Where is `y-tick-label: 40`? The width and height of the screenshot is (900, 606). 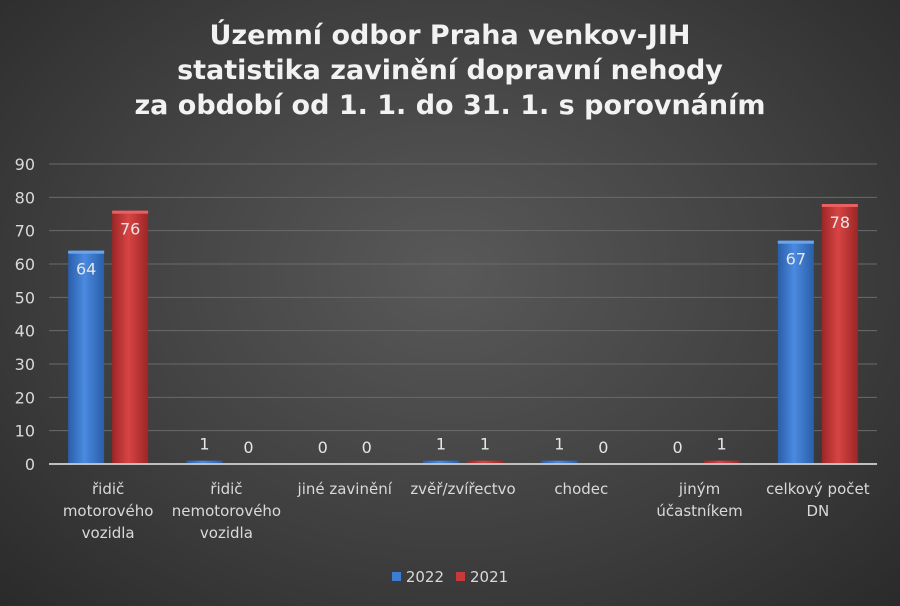 y-tick-label: 40 is located at coordinates (25, 331).